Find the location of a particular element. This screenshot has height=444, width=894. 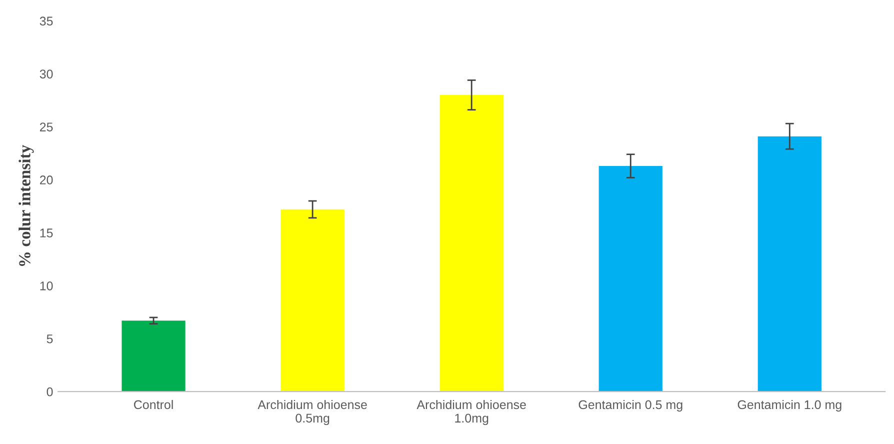

y-axis-title: % colur intensity is located at coordinates (26, 205).